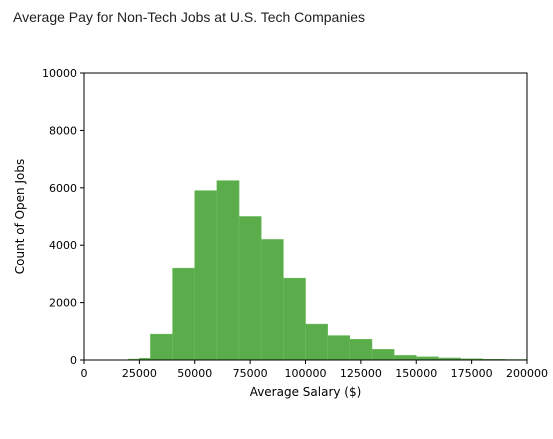 The image size is (553, 439). Describe the element at coordinates (20, 216) in the screenshot. I see `y-axis-label: Count of Open Jobs` at that location.